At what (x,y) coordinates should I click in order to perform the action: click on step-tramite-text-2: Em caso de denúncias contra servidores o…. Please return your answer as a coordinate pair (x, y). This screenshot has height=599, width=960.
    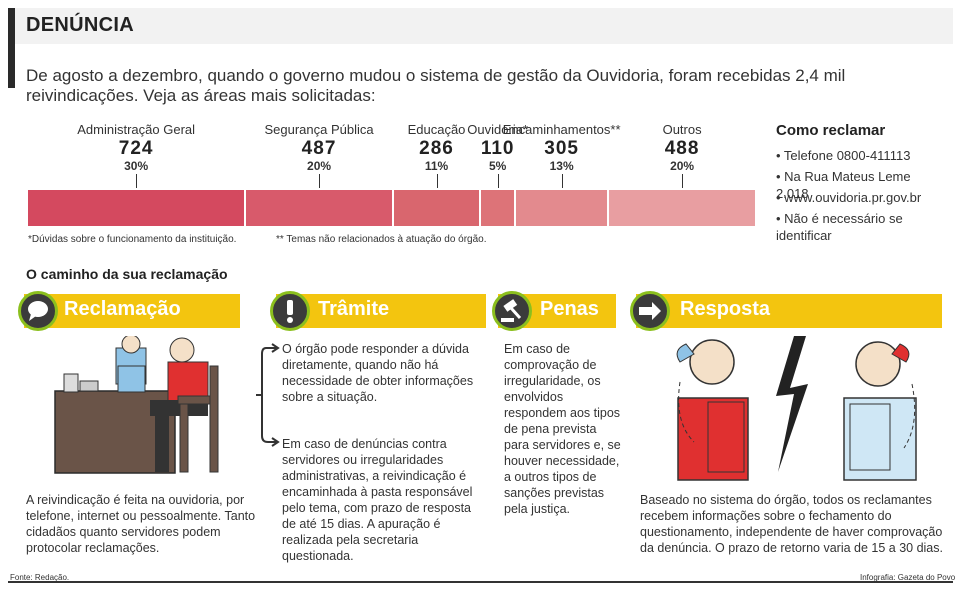
    Looking at the image, I should click on (377, 500).